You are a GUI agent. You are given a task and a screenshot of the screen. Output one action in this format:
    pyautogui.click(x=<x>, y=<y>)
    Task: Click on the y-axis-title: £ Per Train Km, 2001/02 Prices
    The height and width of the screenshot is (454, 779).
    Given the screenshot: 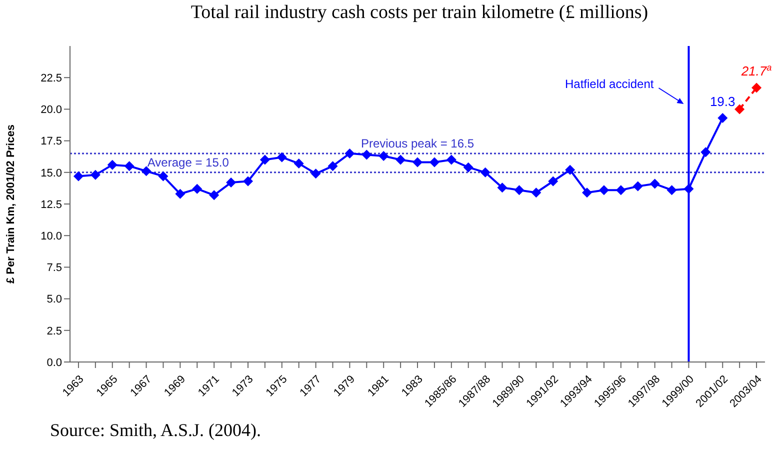 What is the action you would take?
    pyautogui.click(x=10, y=204)
    